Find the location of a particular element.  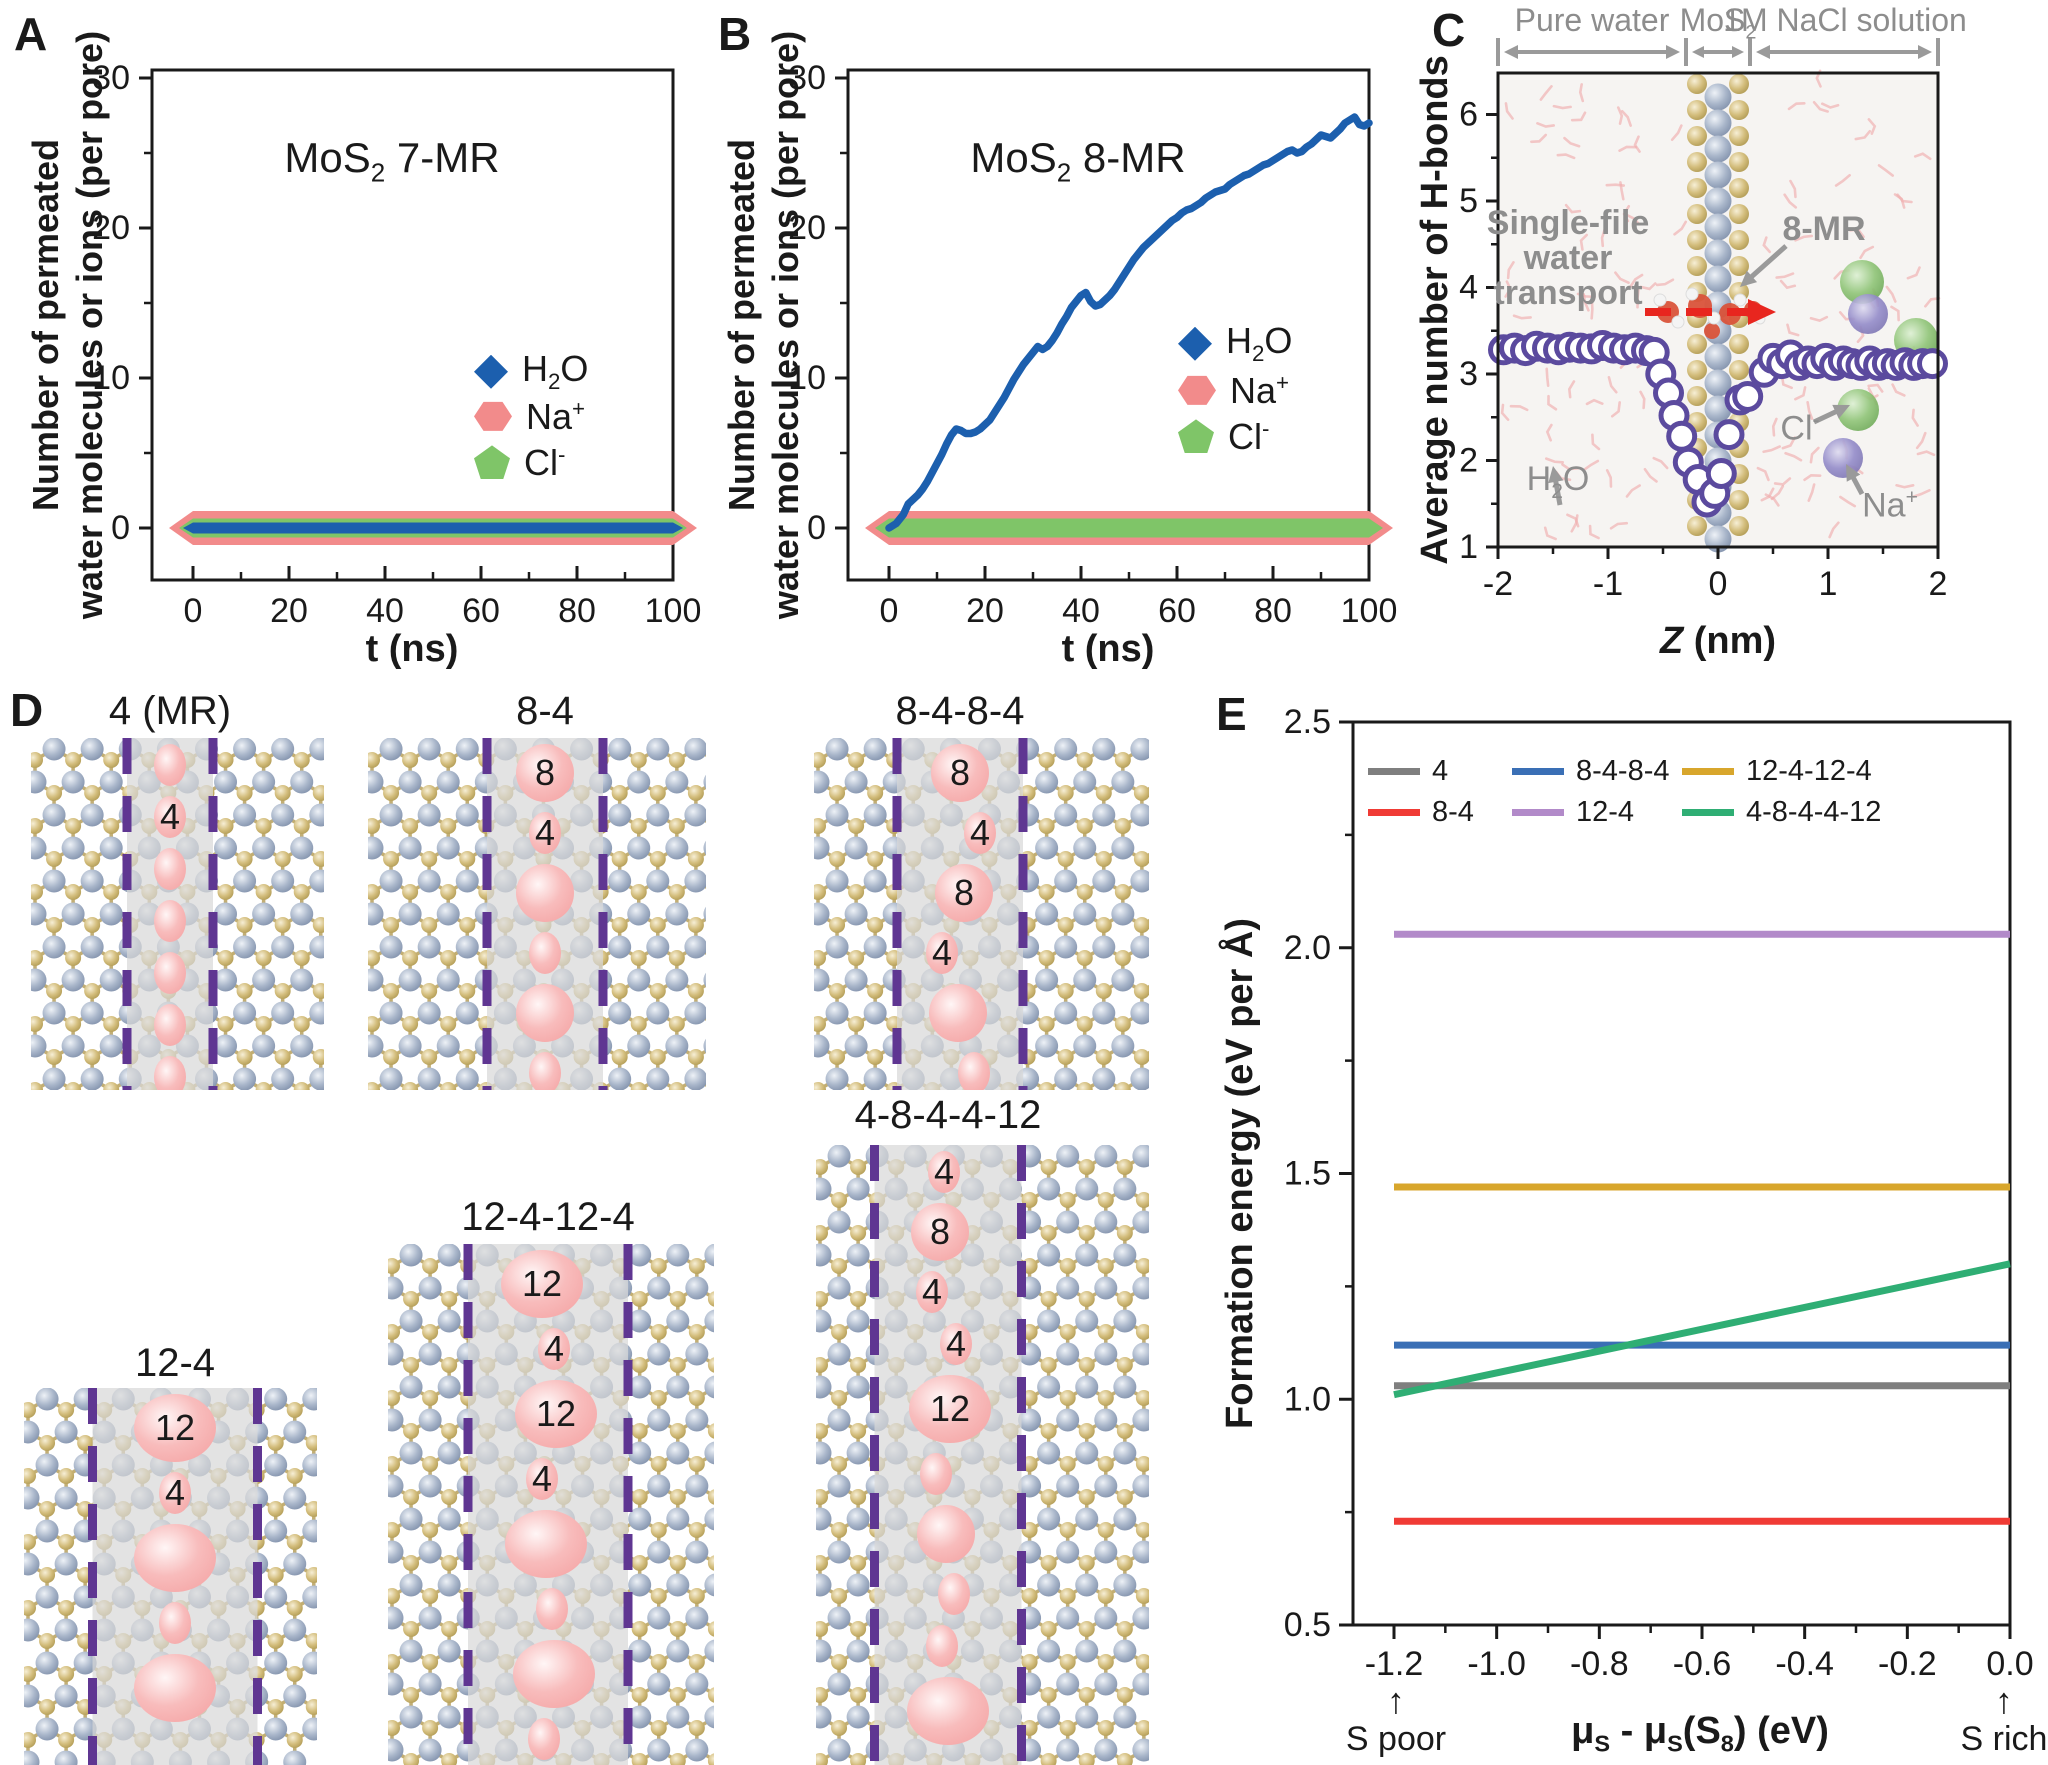

tick-label: 40 is located at coordinates (385, 611).